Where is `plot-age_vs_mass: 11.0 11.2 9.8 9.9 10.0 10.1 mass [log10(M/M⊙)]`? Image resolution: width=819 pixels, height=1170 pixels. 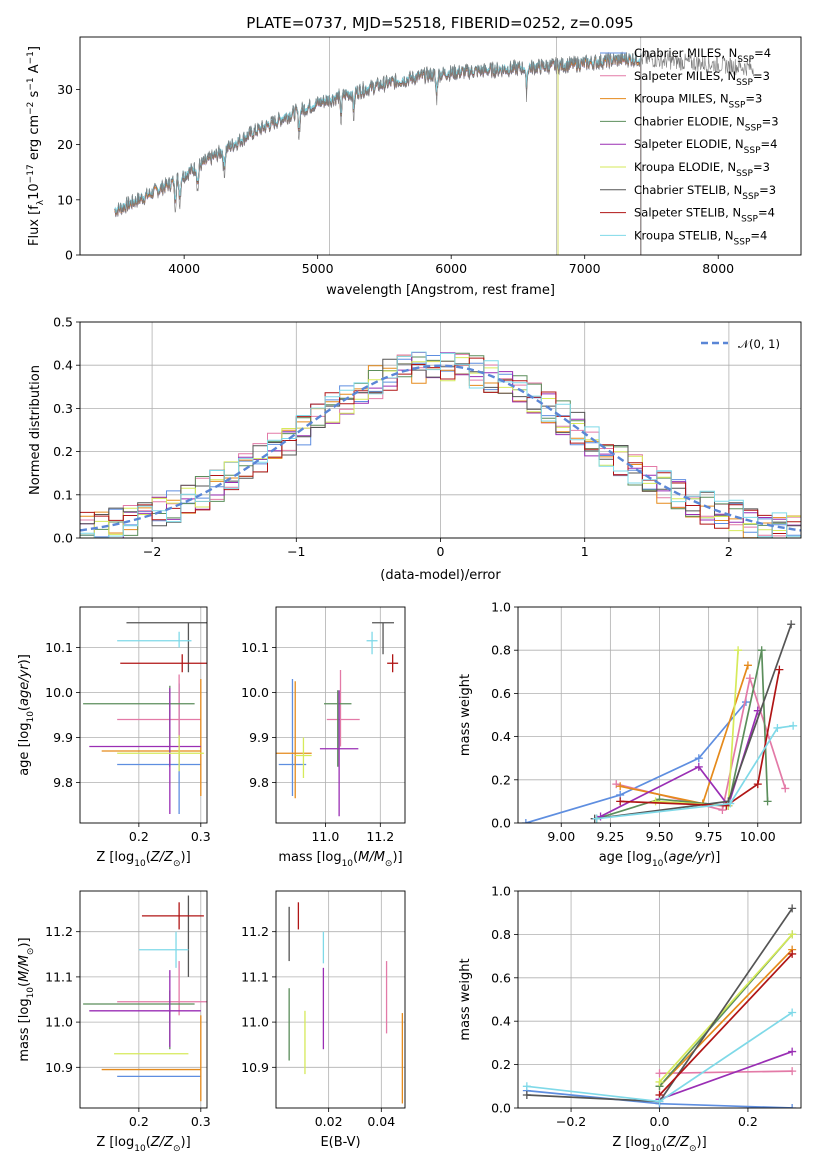
plot-age_vs_mass: 11.0 11.2 9.8 9.9 10.0 10.1 mass [log10(M/M⊙)] is located at coordinates (323, 737).